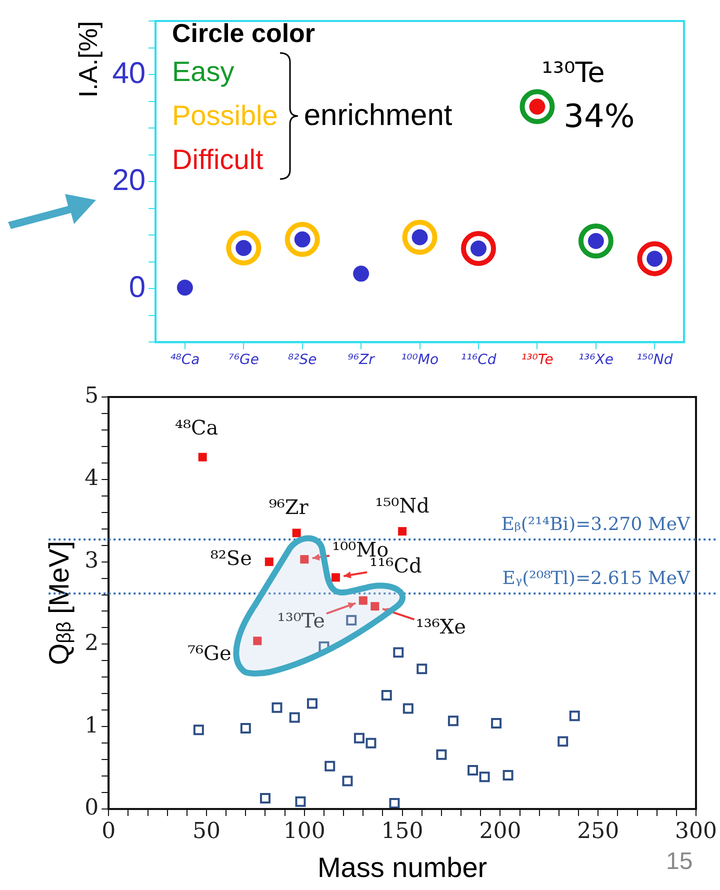 The height and width of the screenshot is (890, 720). What do you see at coordinates (87, 59) in the screenshot?
I see `y-axis-title: I.A.[%]` at bounding box center [87, 59].